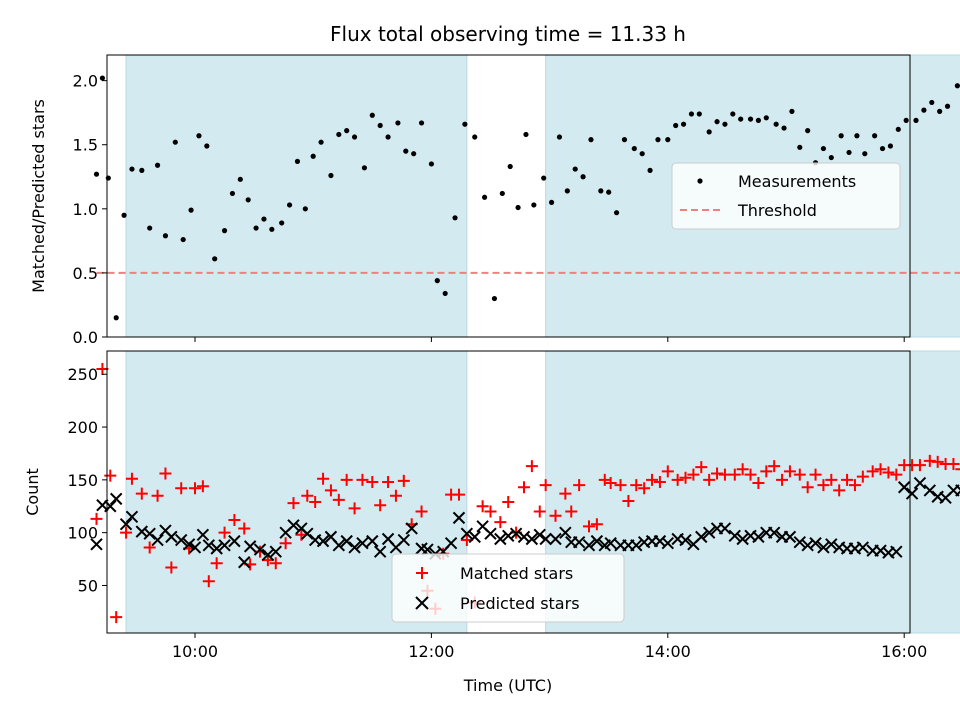  I want to click on top-y-tick-label: 0.0, so click(85, 337).